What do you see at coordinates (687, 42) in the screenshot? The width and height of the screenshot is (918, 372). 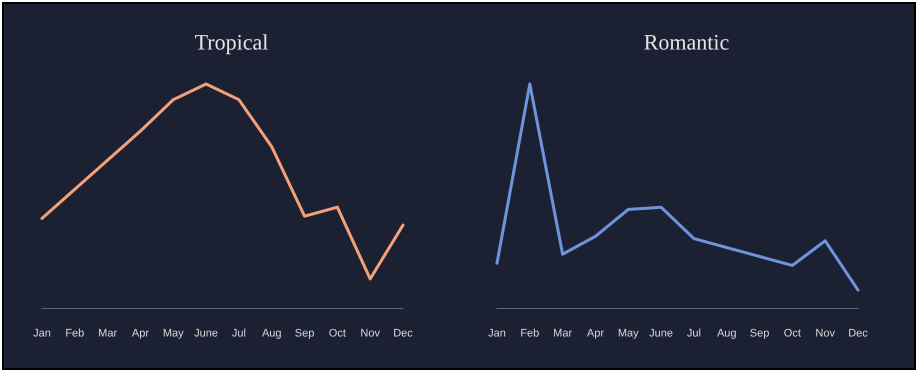 I see `chart-title: Romantic` at bounding box center [687, 42].